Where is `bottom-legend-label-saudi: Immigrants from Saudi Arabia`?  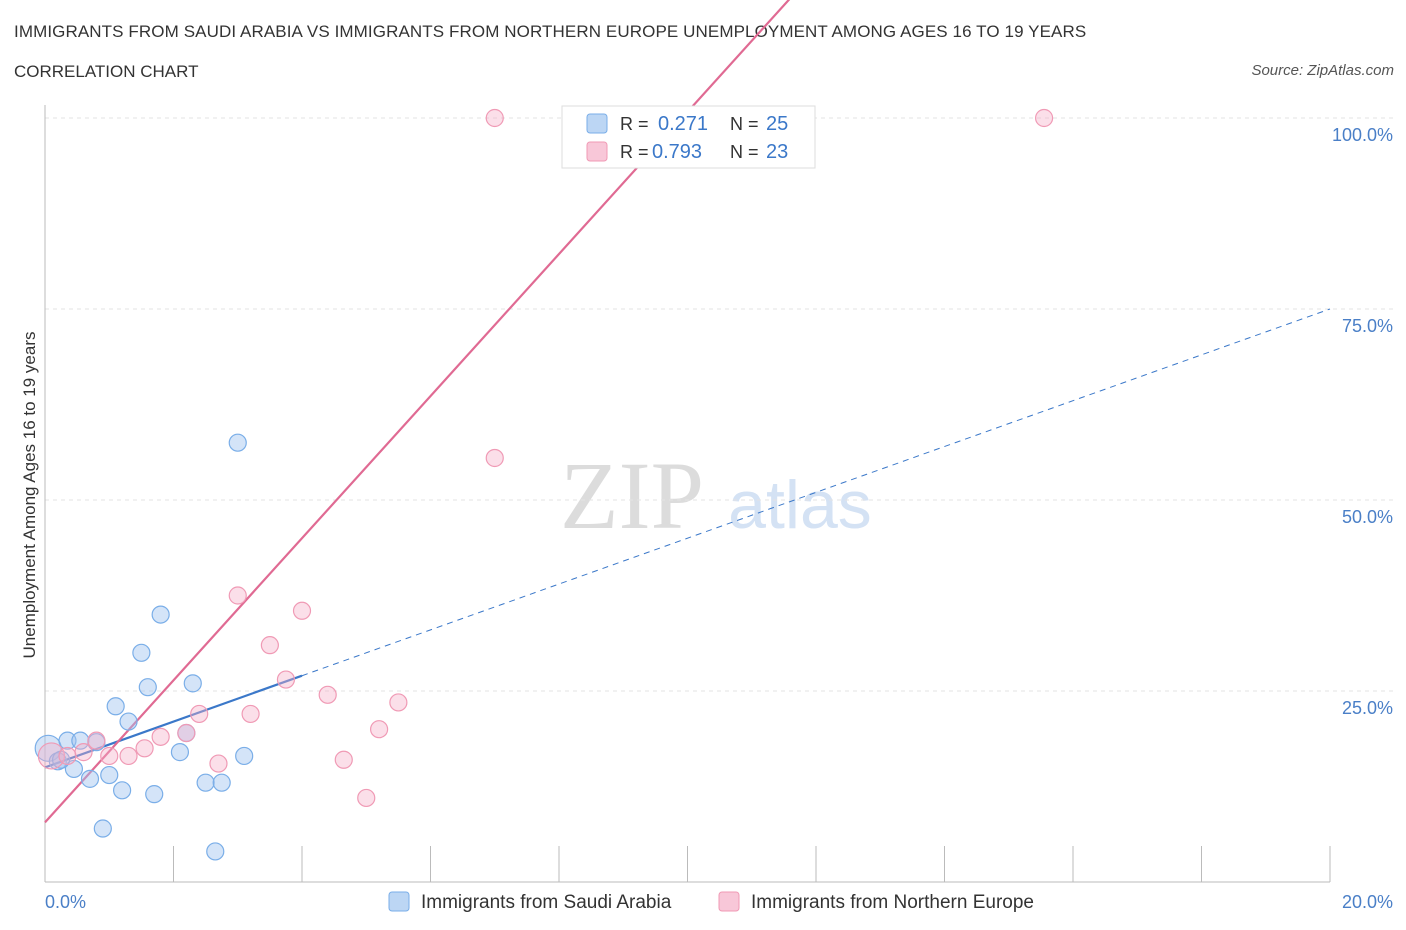 bottom-legend-label-saudi: Immigrants from Saudi Arabia is located at coordinates (546, 902).